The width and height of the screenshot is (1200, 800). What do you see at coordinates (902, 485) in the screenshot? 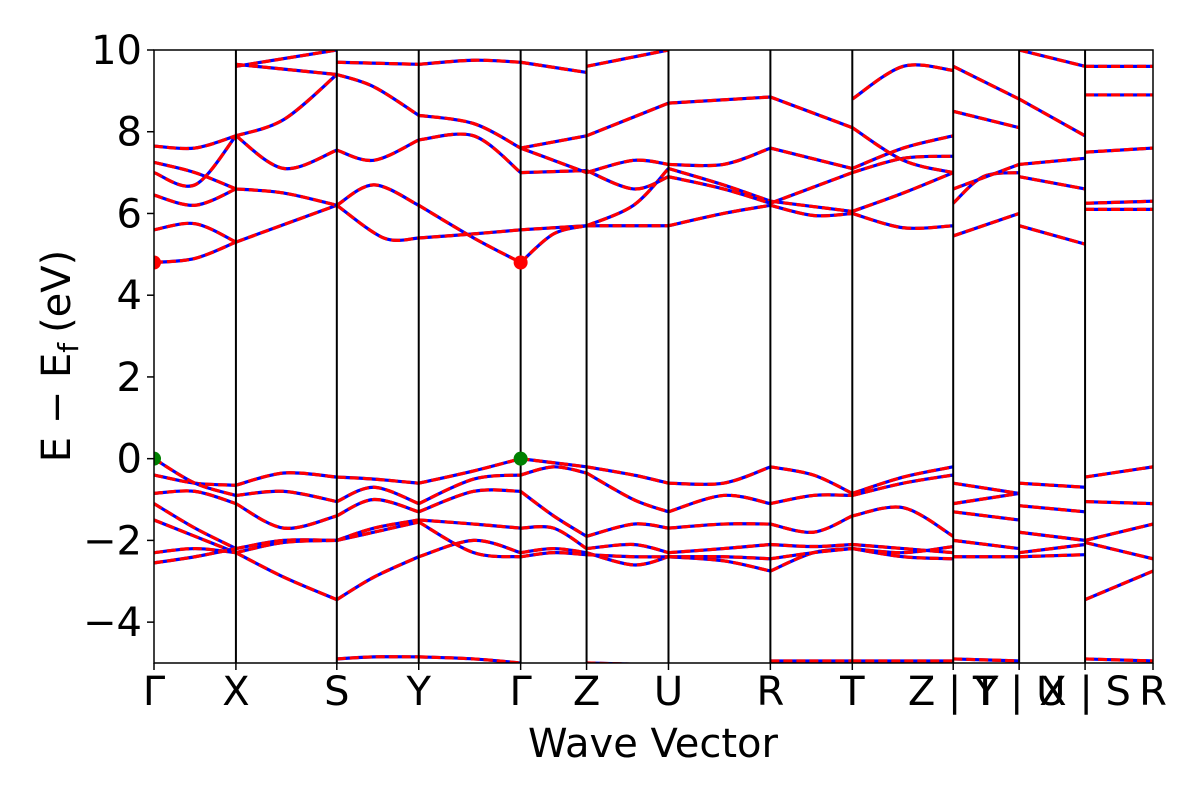
I see `band-8-segment-9-red` at bounding box center [902, 485].